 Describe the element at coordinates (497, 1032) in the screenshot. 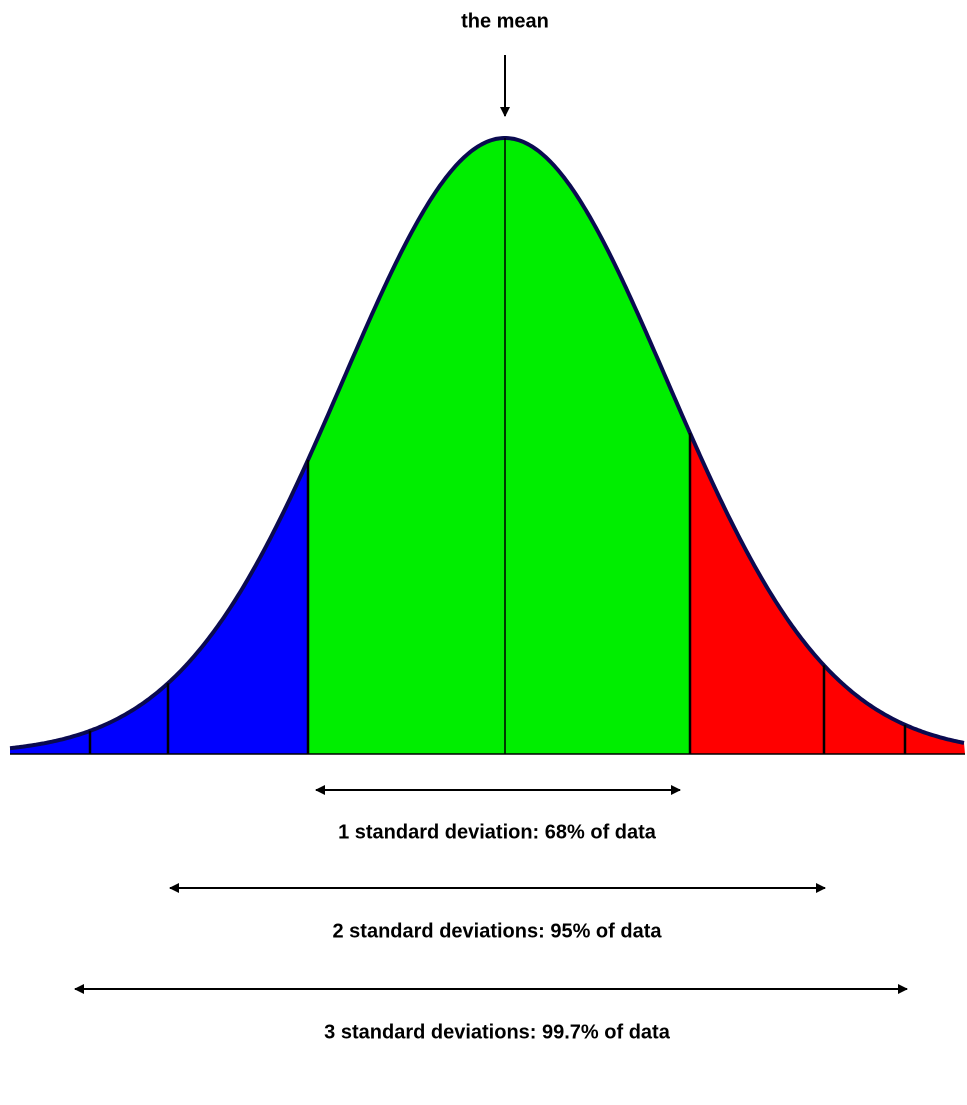

I see `range-label: 3 standard deviations: 99.7% of data` at that location.